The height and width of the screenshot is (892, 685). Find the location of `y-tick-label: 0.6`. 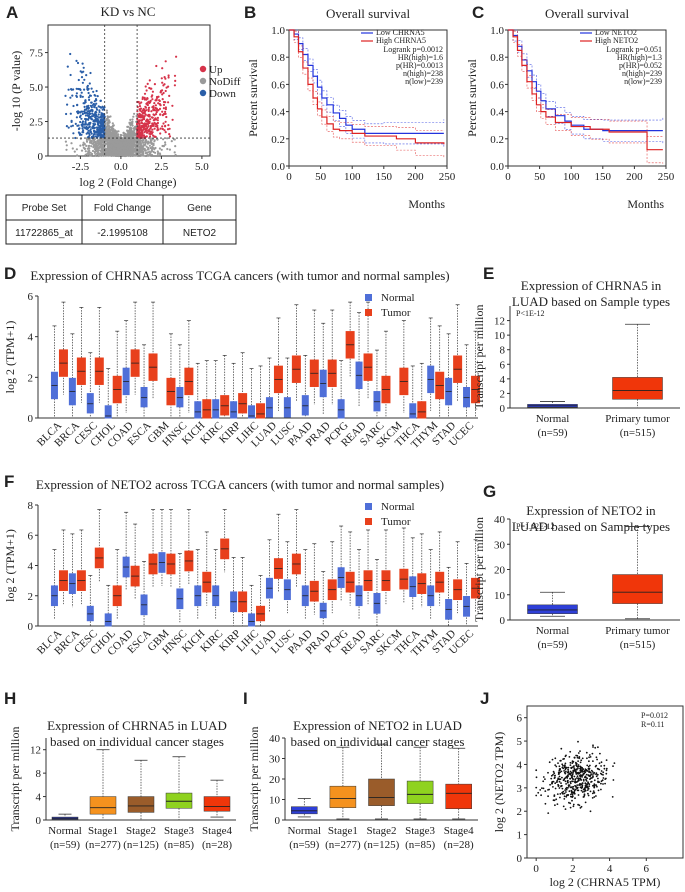

y-tick-label: 0.6 is located at coordinates (278, 85).